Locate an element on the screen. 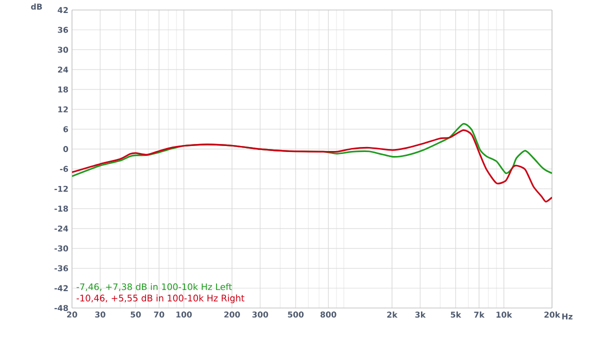  text: -10,46, +5,55 dB in 100-10k Hz Right is located at coordinates (160, 299).